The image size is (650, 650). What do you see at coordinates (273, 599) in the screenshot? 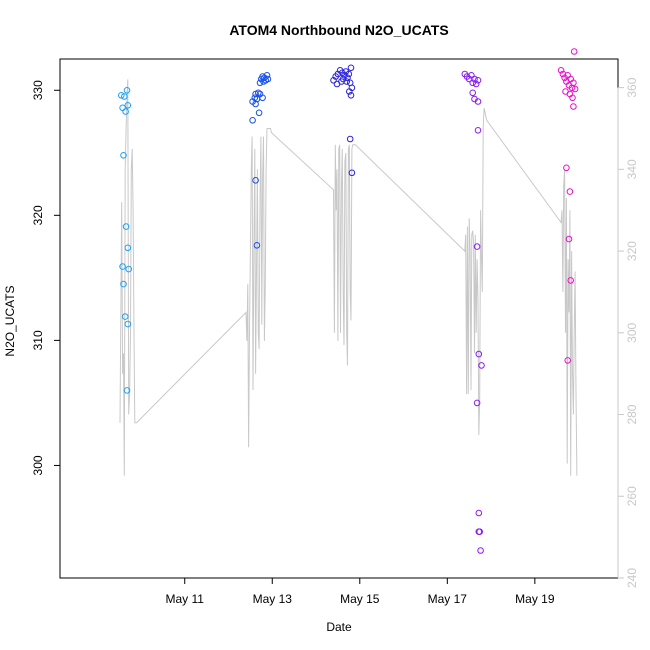
I see `x-tick-label: May 13` at bounding box center [273, 599].